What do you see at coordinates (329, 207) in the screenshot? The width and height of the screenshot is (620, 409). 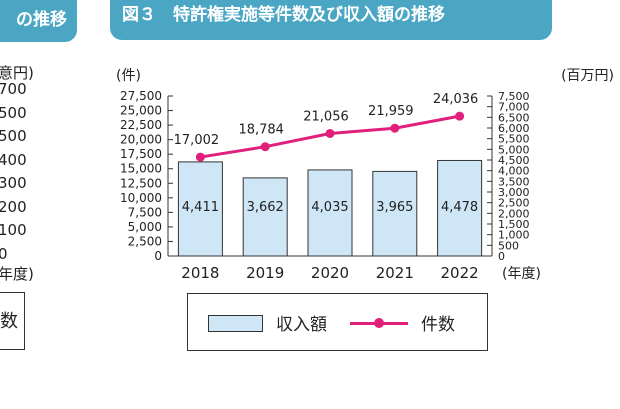 I see `bar-value-label: 4,035` at bounding box center [329, 207].